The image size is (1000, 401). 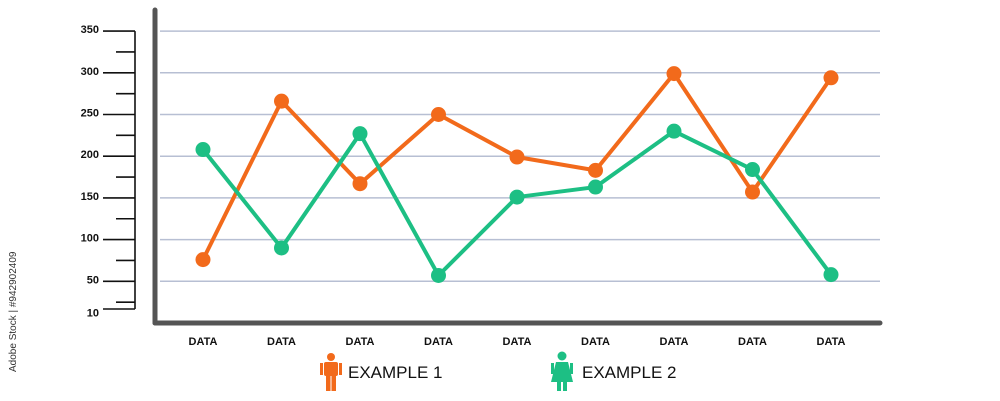 I want to click on y-tick-label: 10, so click(x=93, y=314).